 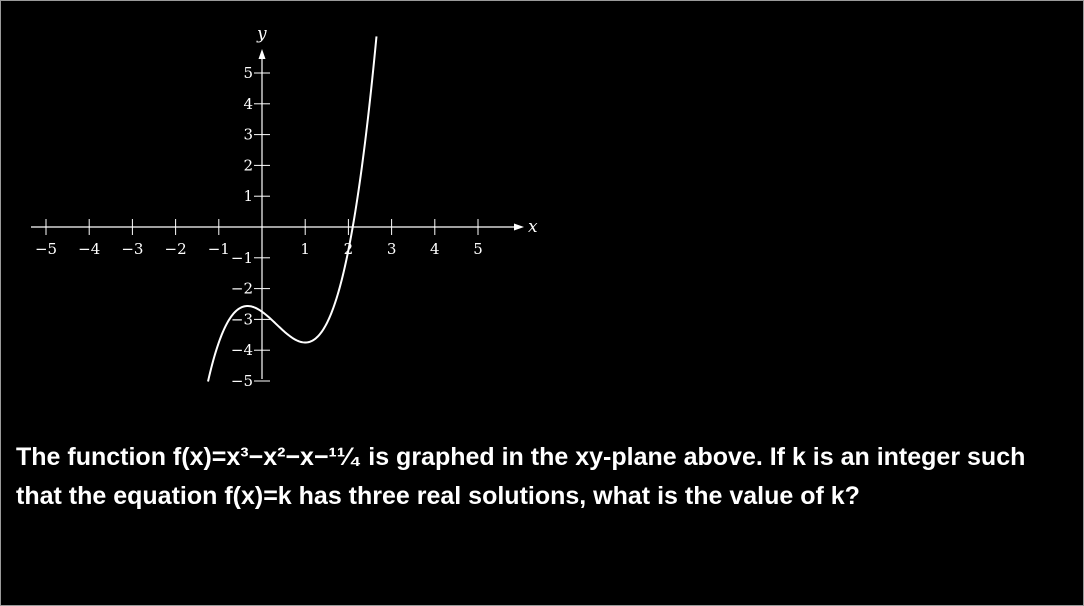 What do you see at coordinates (46, 249) in the screenshot?
I see `x-tick-label: −5` at bounding box center [46, 249].